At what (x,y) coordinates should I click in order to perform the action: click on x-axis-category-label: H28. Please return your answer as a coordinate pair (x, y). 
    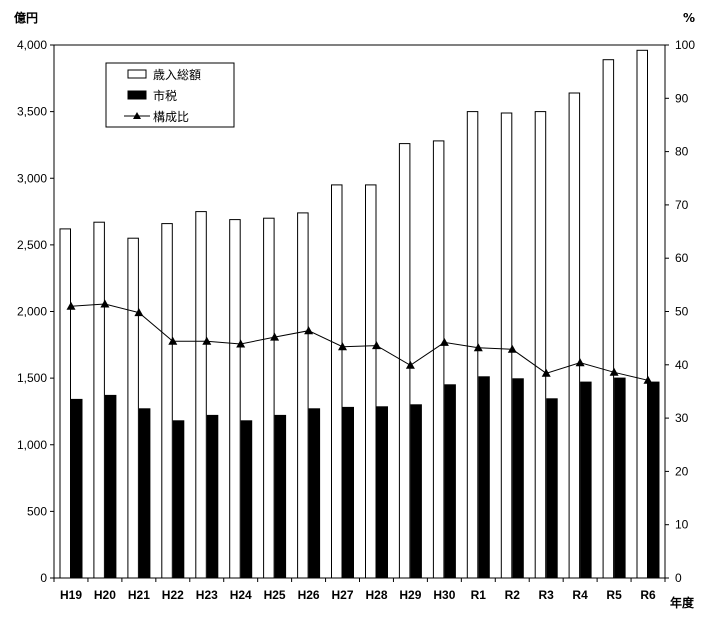
    Looking at the image, I should click on (376, 595).